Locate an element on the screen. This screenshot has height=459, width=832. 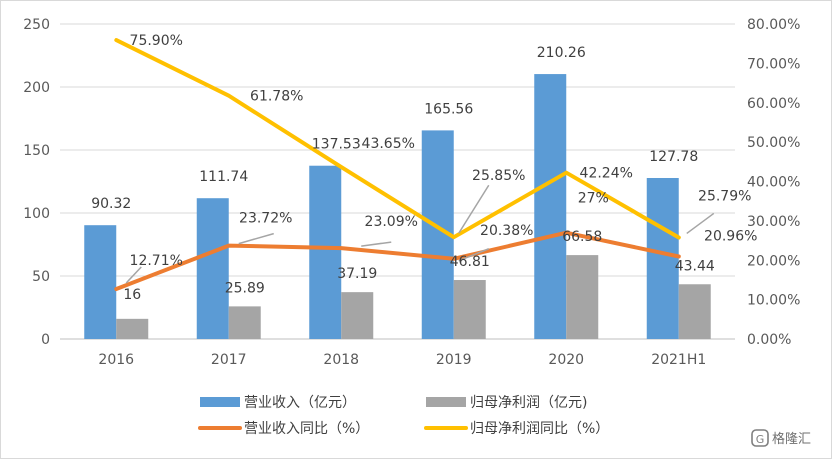
x-axis: 2016 2017 2018 2019 2020 2021H1 is located at coordinates (402, 360).